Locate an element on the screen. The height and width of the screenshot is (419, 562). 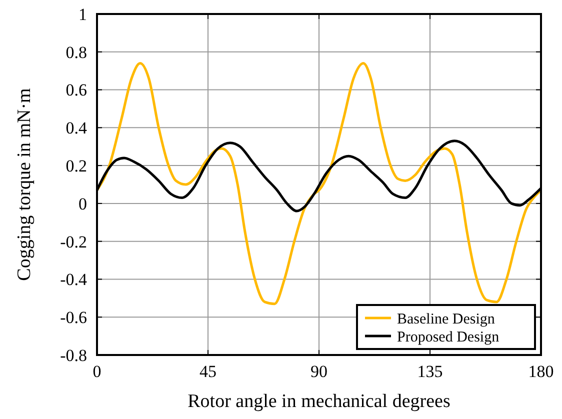
y-tick-label: 0.8 is located at coordinates (76, 52).